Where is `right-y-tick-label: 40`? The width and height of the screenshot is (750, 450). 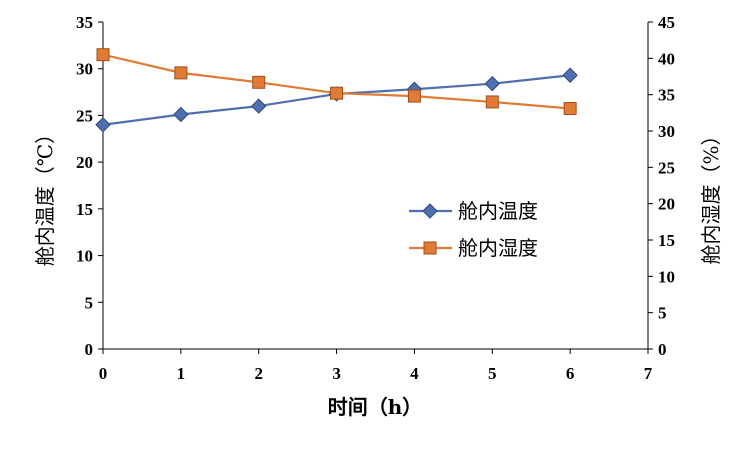
right-y-tick-label: 40 is located at coordinates (666, 58).